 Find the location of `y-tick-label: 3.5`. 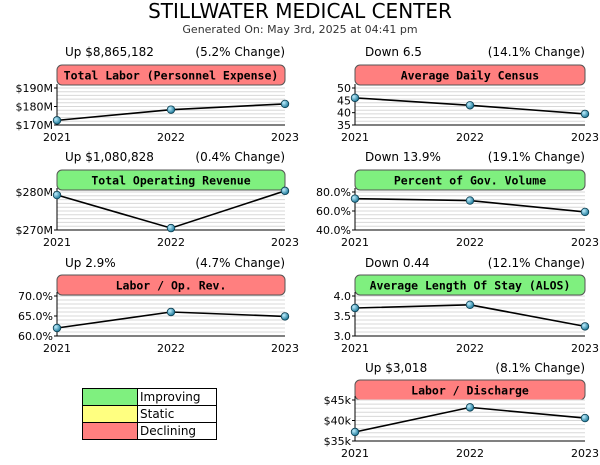

y-tick-label: 3.5 is located at coordinates (343, 316).